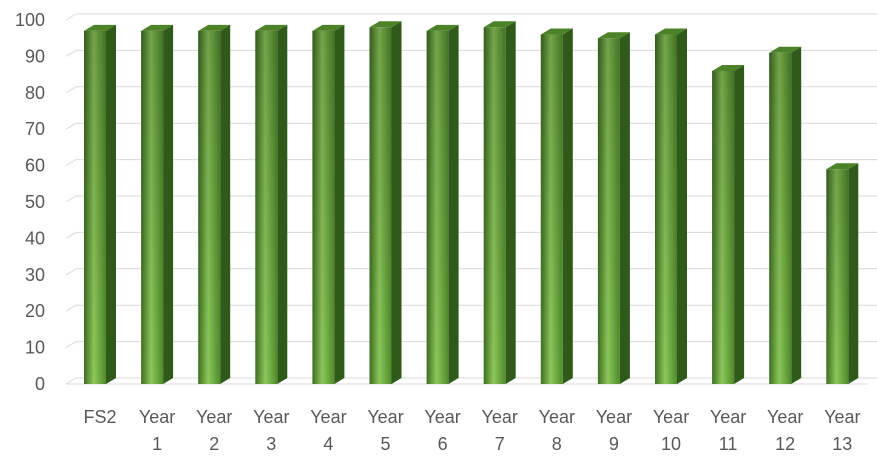 This screenshot has width=877, height=457. I want to click on y-tick-label: 50, so click(35, 202).